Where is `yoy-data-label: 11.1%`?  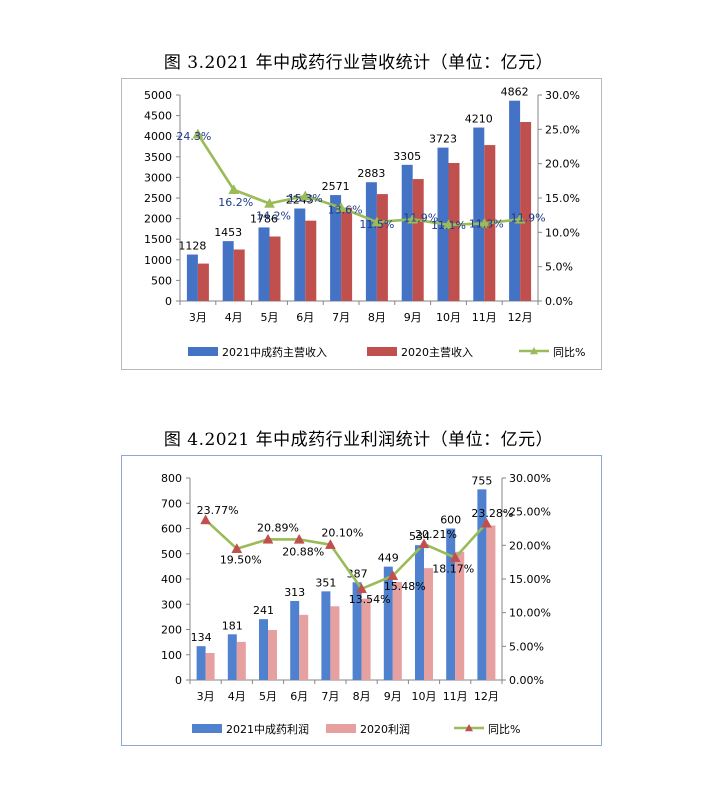 yoy-data-label: 11.1% is located at coordinates (448, 225).